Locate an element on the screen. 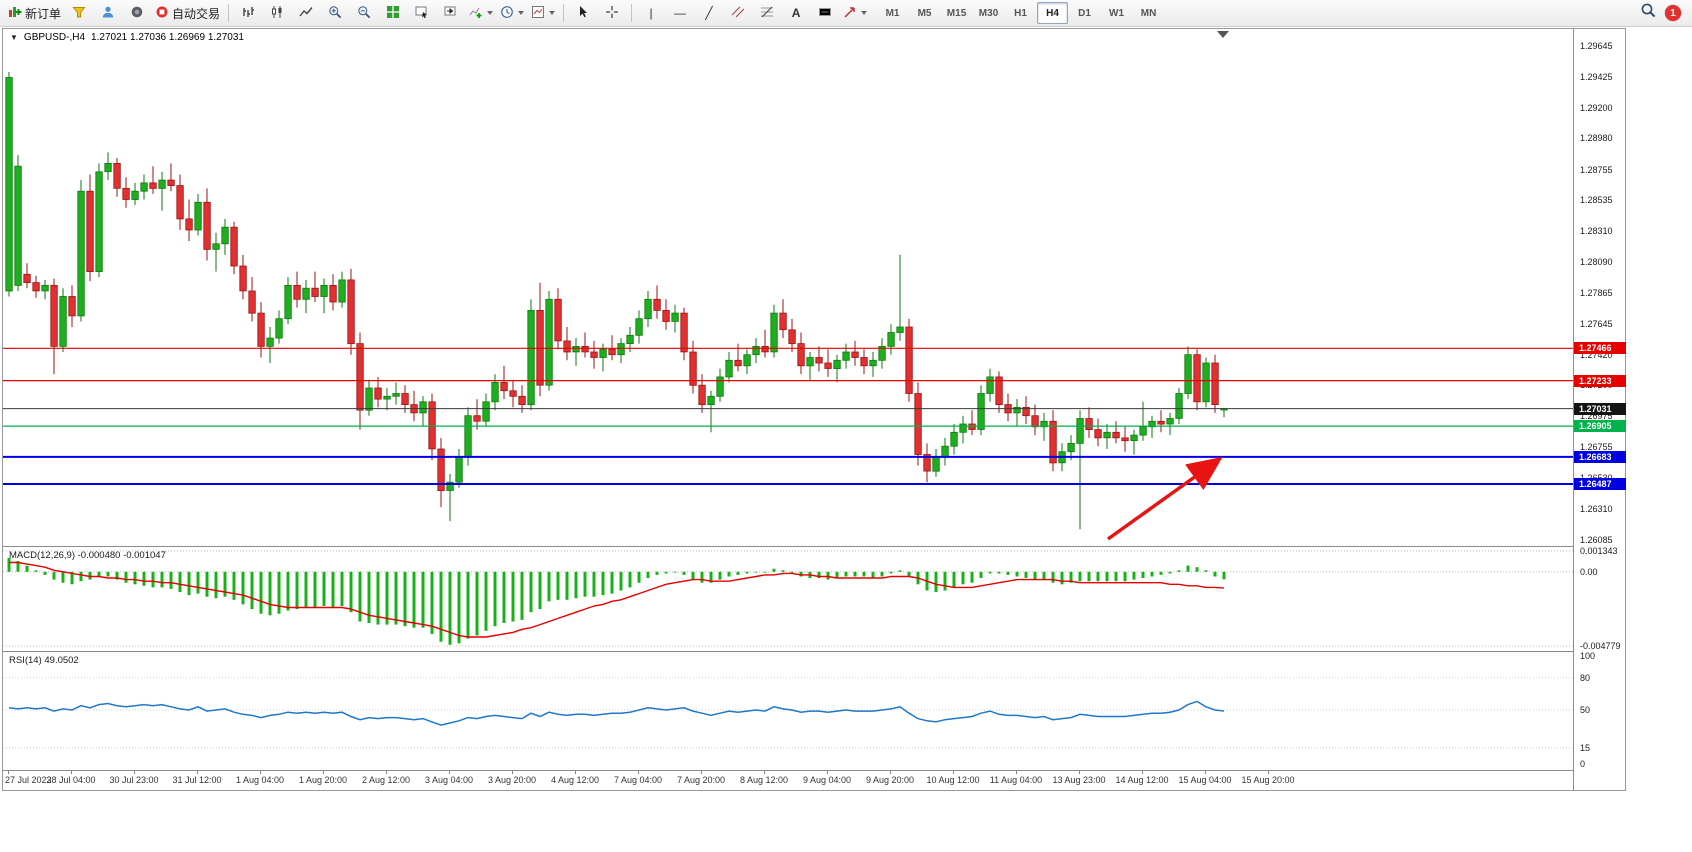 This screenshot has width=1692, height=852. time-axis-label: 9 Aug 20:00 is located at coordinates (890, 780).